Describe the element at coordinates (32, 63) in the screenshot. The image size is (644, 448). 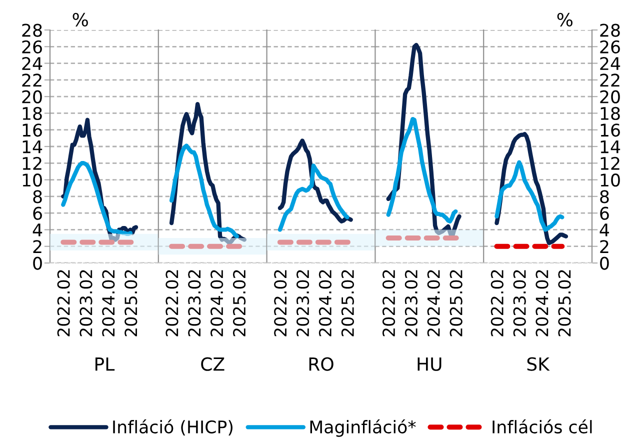
I see `y-tick-label: 24` at that location.